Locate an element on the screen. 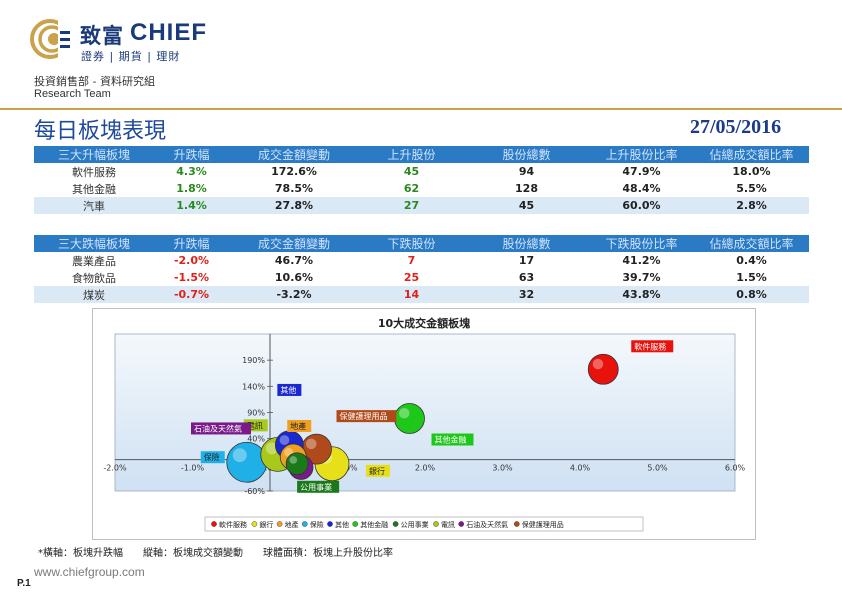 The image size is (842, 595). legend-entry: 其他金融 is located at coordinates (374, 524).